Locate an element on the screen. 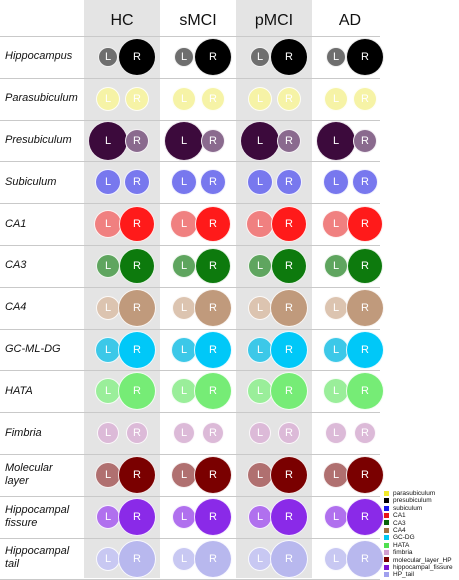 This screenshot has width=459, height=580. row-label-ca1: CA1 is located at coordinates (44, 224).